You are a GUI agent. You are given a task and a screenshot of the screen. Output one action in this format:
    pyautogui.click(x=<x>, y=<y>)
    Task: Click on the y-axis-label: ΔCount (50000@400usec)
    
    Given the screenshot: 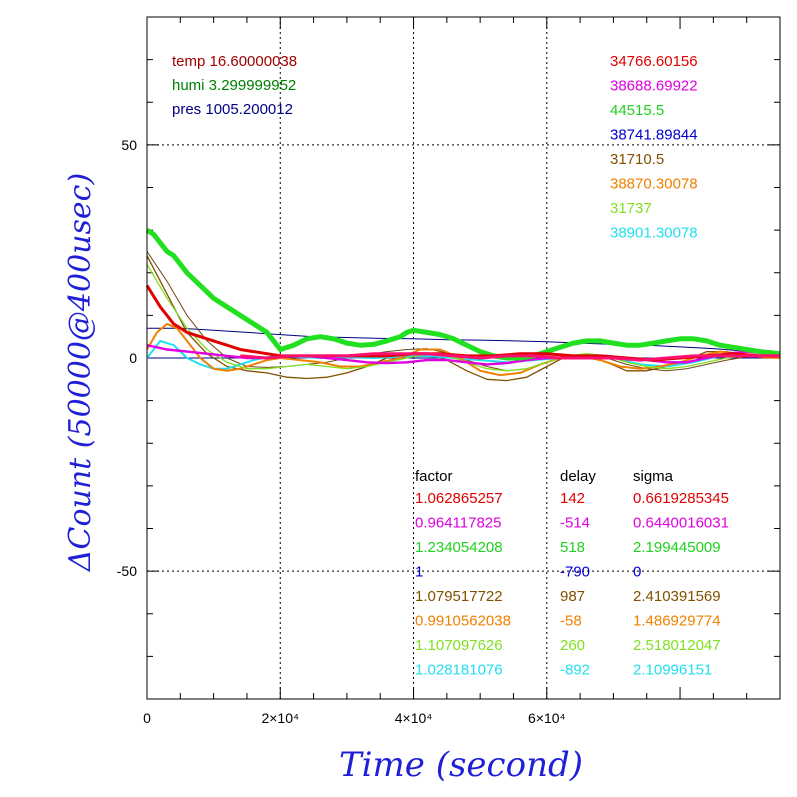 What is the action you would take?
    pyautogui.click(x=80, y=372)
    